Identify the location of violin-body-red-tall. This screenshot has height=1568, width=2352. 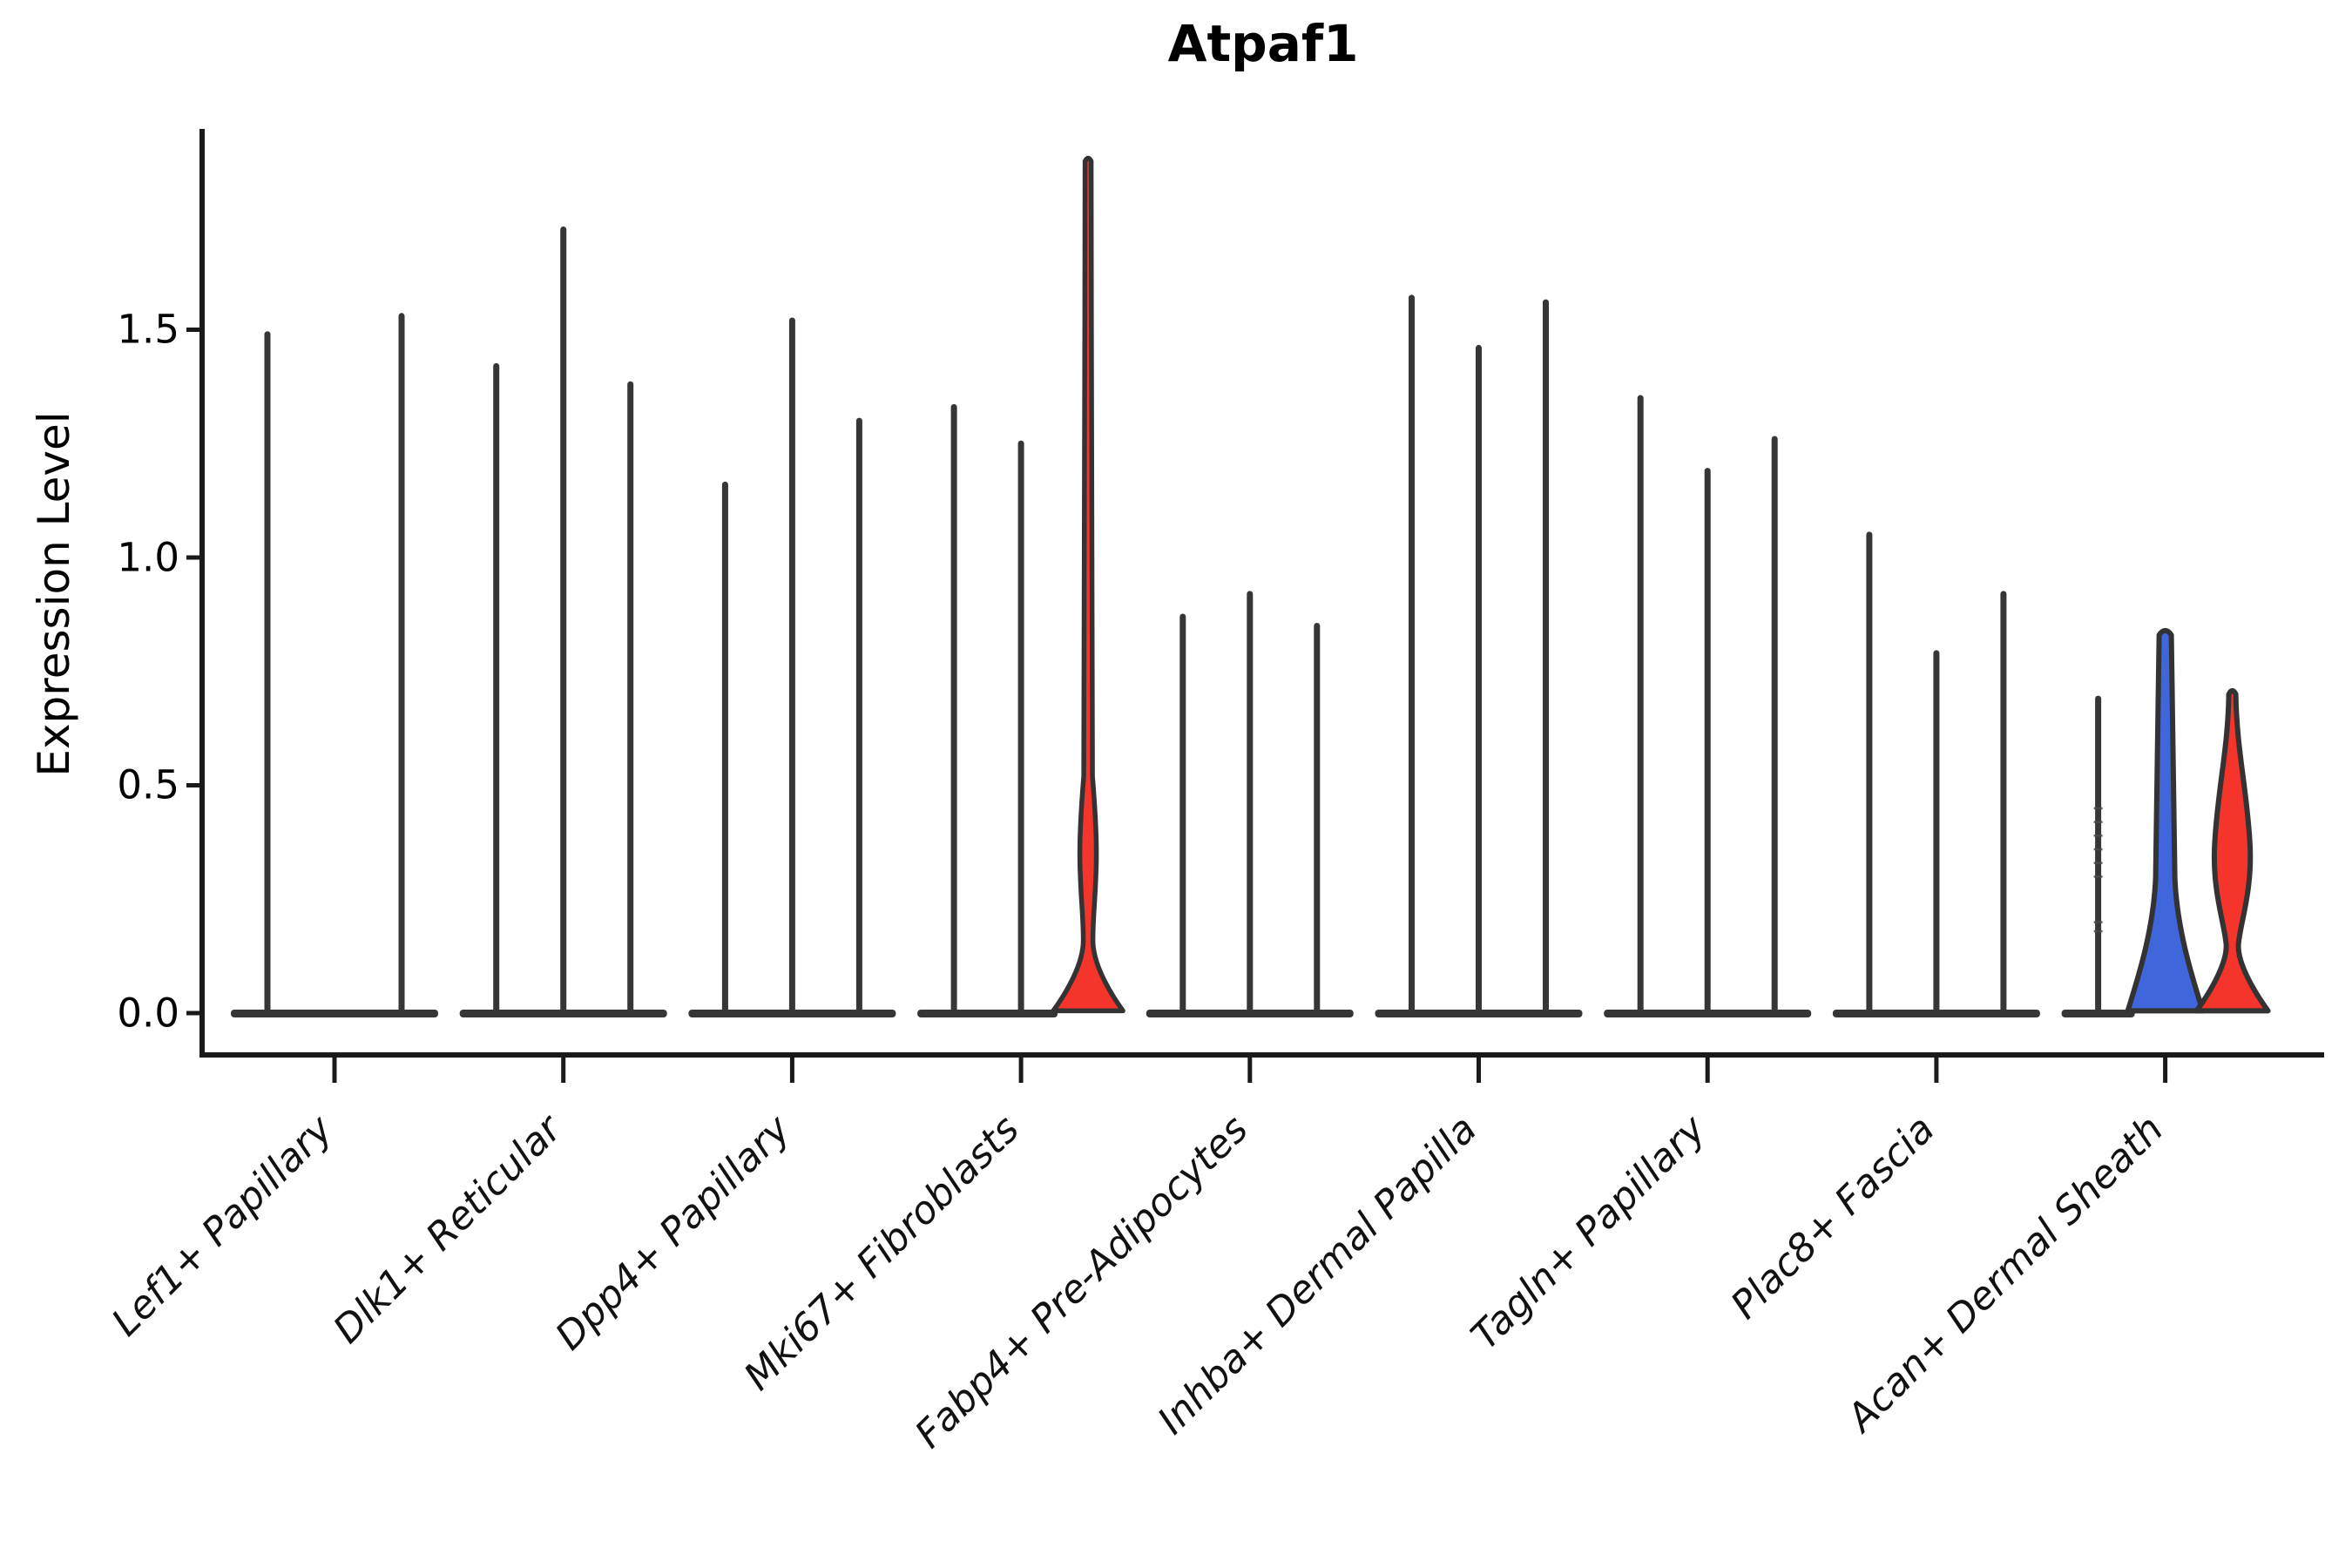
(1088, 584).